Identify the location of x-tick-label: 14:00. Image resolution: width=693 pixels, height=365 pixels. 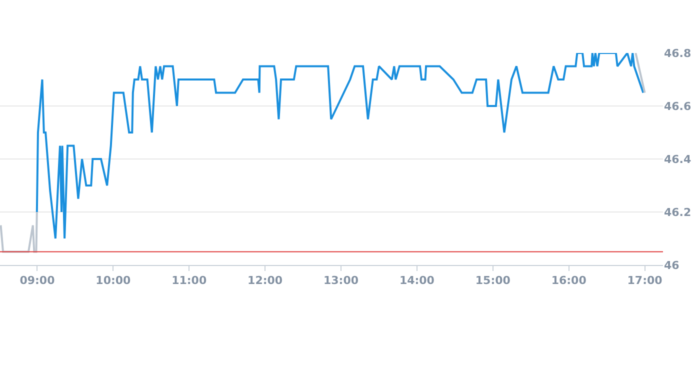
(417, 281).